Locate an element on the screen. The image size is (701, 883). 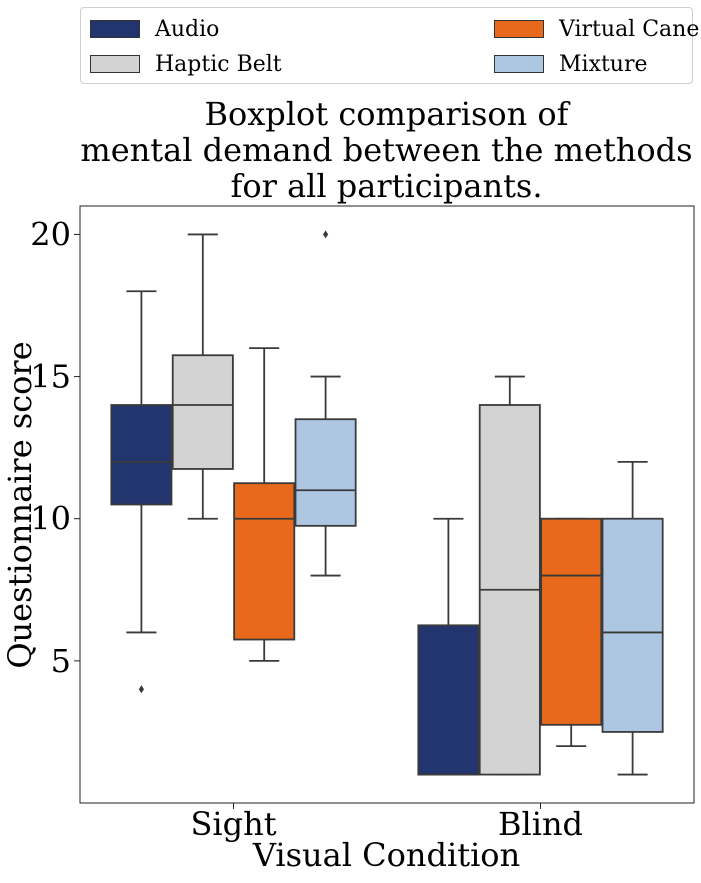
legend-item-virtual-cane: Virtual Cane is located at coordinates (596, 29).